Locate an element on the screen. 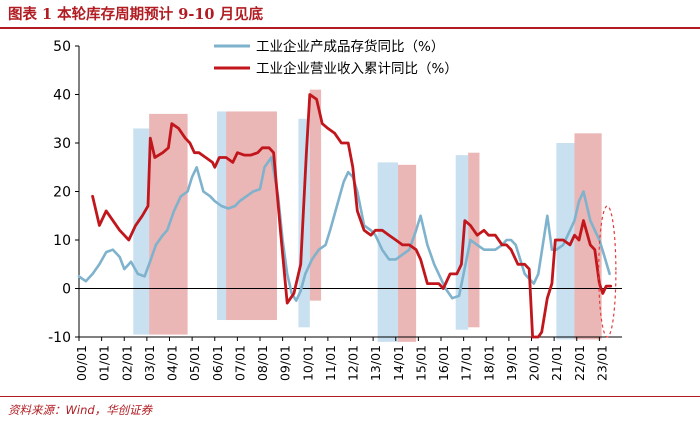 Image resolution: width=700 pixels, height=423 pixels. y-tick-labels: -10 0 10 20 30 40 50 is located at coordinates (59, 192).